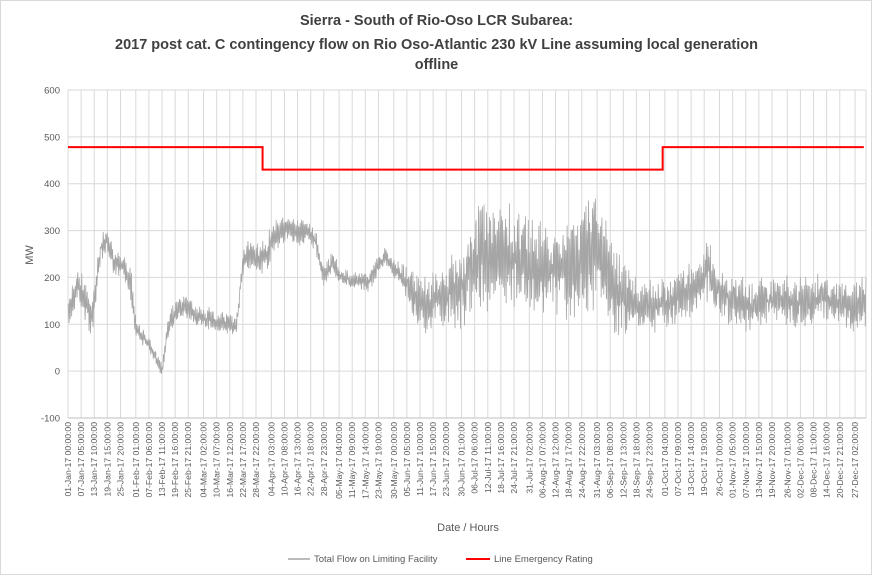  Describe the element at coordinates (136, 460) in the screenshot. I see `x-tick-label: 01-Feb-17 01:00:00` at that location.